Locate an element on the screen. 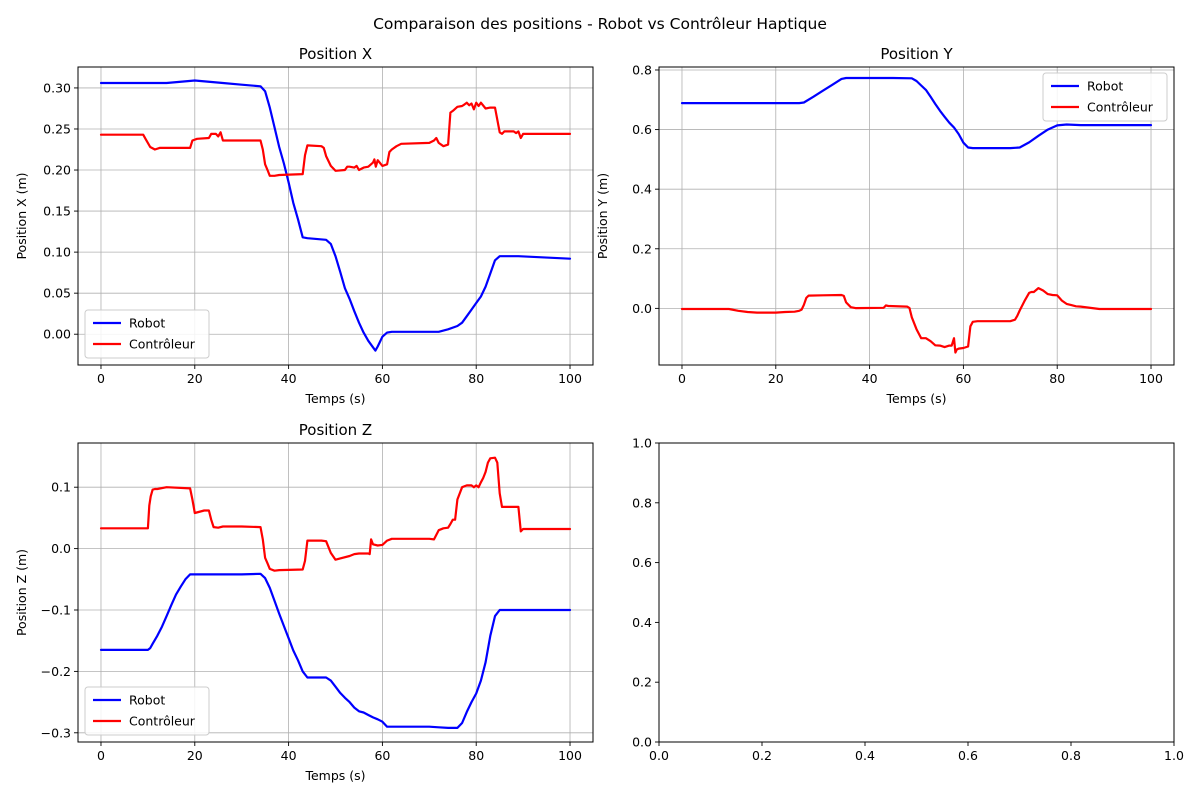 The height and width of the screenshot is (800, 1200). y-tick-label: 0.10 is located at coordinates (57, 252).